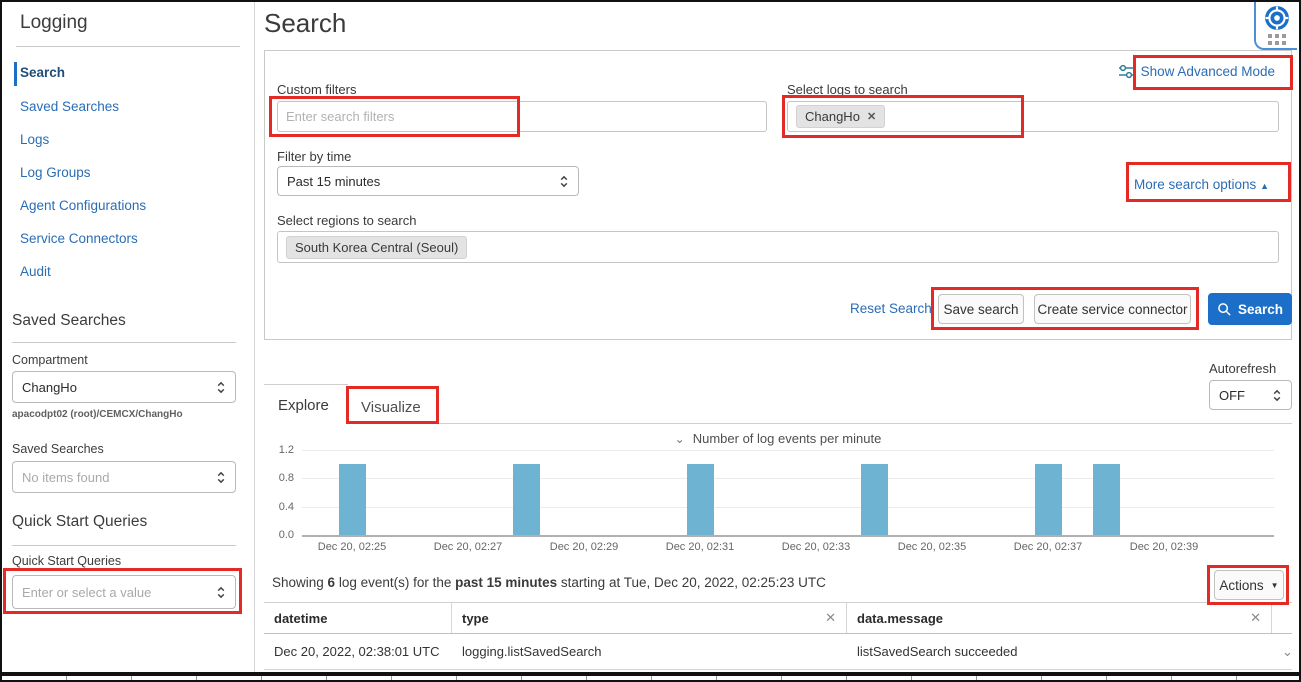 The width and height of the screenshot is (1301, 682). Describe the element at coordinates (286, 535) in the screenshot. I see `y-axis-tick: 0.0` at that location.